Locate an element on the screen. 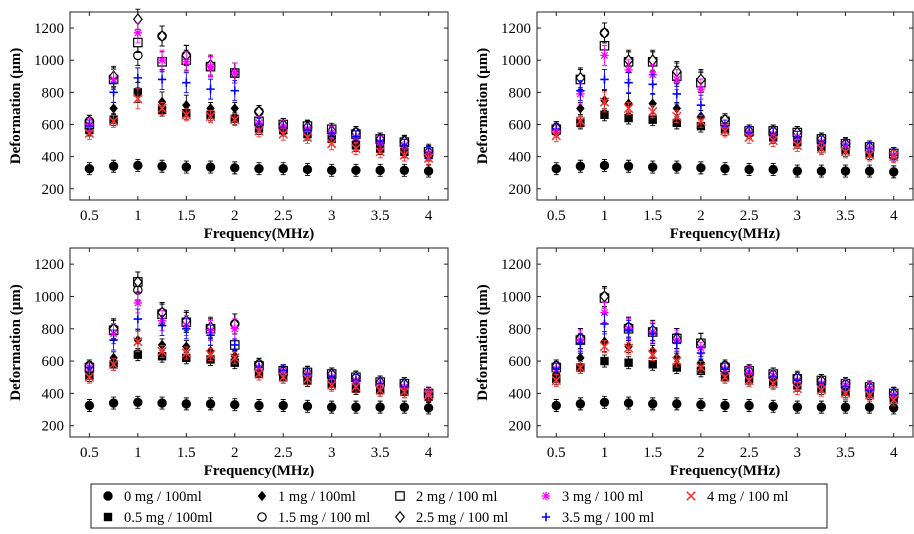 Image resolution: width=914 pixels, height=534 pixels. legend-item: 0 mg / 100ml is located at coordinates (152, 497).